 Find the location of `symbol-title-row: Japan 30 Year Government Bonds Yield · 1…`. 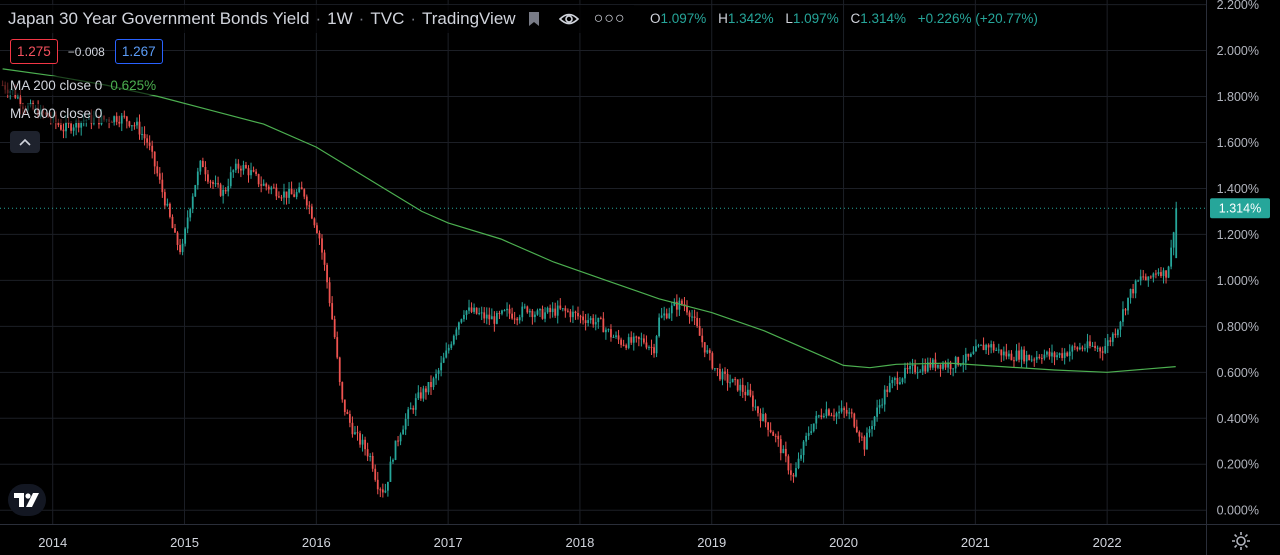

symbol-title-row: Japan 30 Year Government Bonds Yield · 1… is located at coordinates (317, 19).